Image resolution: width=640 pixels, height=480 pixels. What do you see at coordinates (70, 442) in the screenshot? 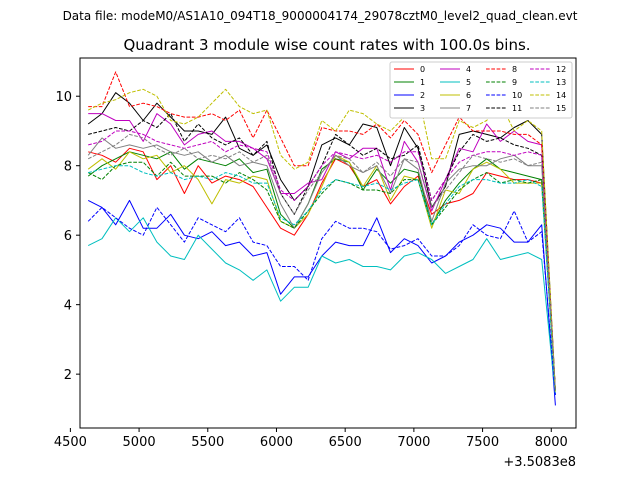
I see `x-tick-label: 4500` at bounding box center [70, 442].